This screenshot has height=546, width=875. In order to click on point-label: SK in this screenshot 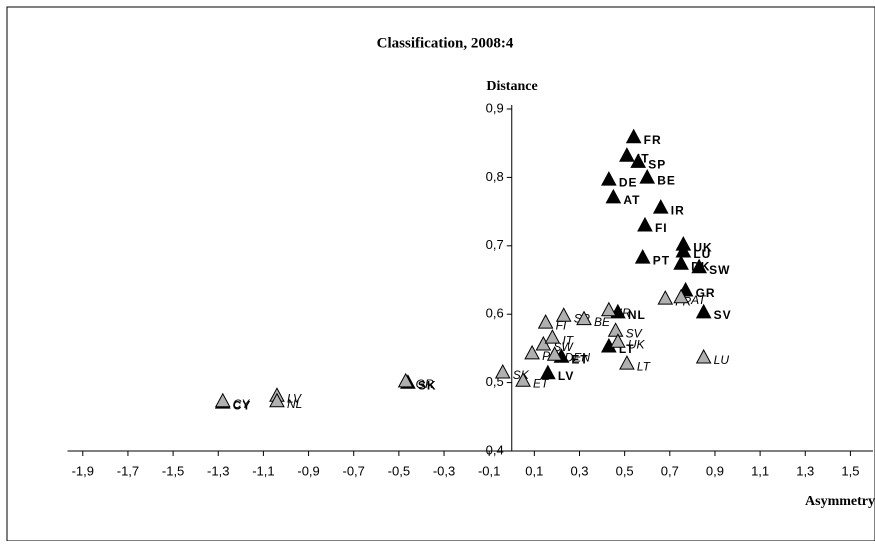, I will do `click(427, 385)`.